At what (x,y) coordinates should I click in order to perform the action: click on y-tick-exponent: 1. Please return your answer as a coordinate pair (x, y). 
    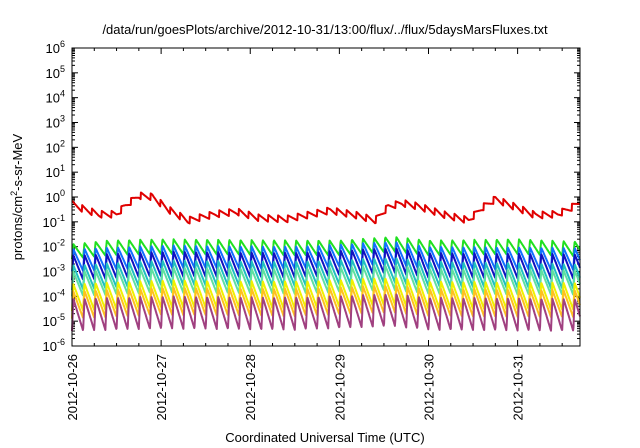
    Looking at the image, I should click on (62, 168).